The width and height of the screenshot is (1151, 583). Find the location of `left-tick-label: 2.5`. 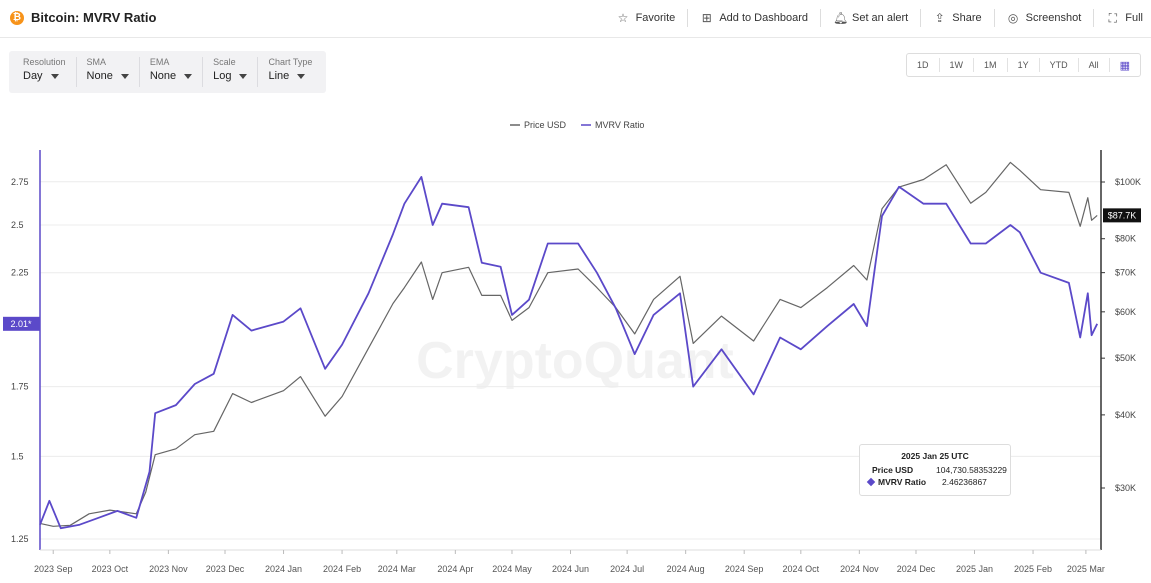

left-tick-label: 2.5 is located at coordinates (17, 225).